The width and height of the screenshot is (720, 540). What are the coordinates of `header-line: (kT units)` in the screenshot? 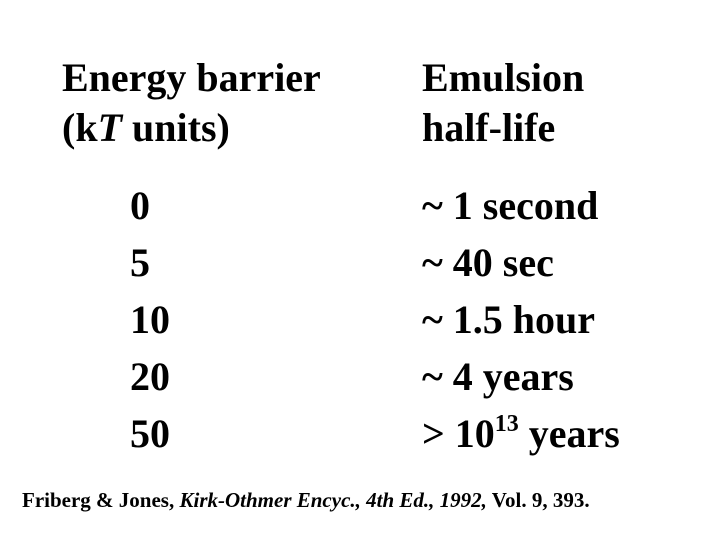 It's located at (146, 128).